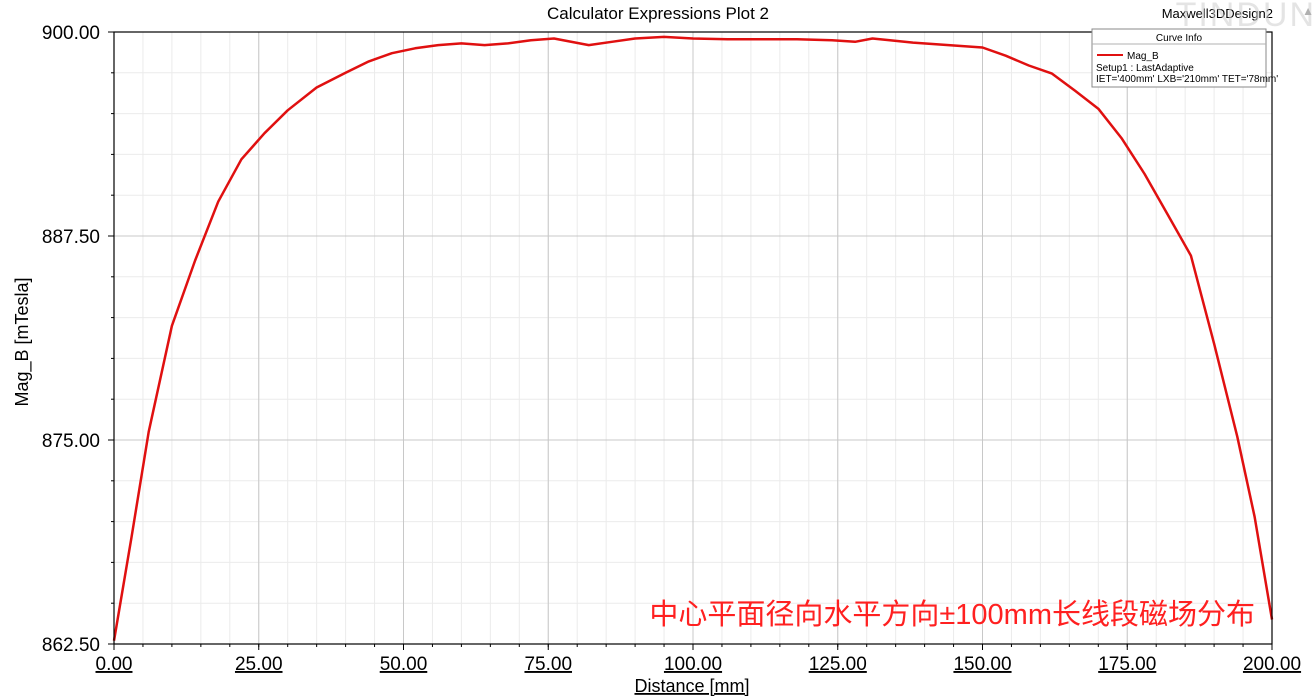 The height and width of the screenshot is (700, 1316). Describe the element at coordinates (1179, 38) in the screenshot. I see `legend-header: Curve Info` at that location.